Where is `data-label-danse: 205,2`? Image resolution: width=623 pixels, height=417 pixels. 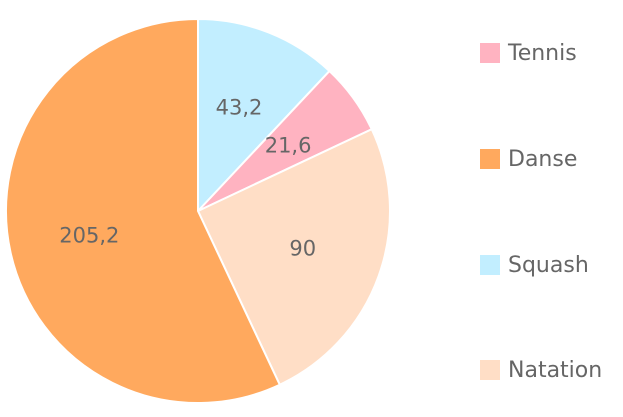
data-label-danse: 205,2 is located at coordinates (89, 235).